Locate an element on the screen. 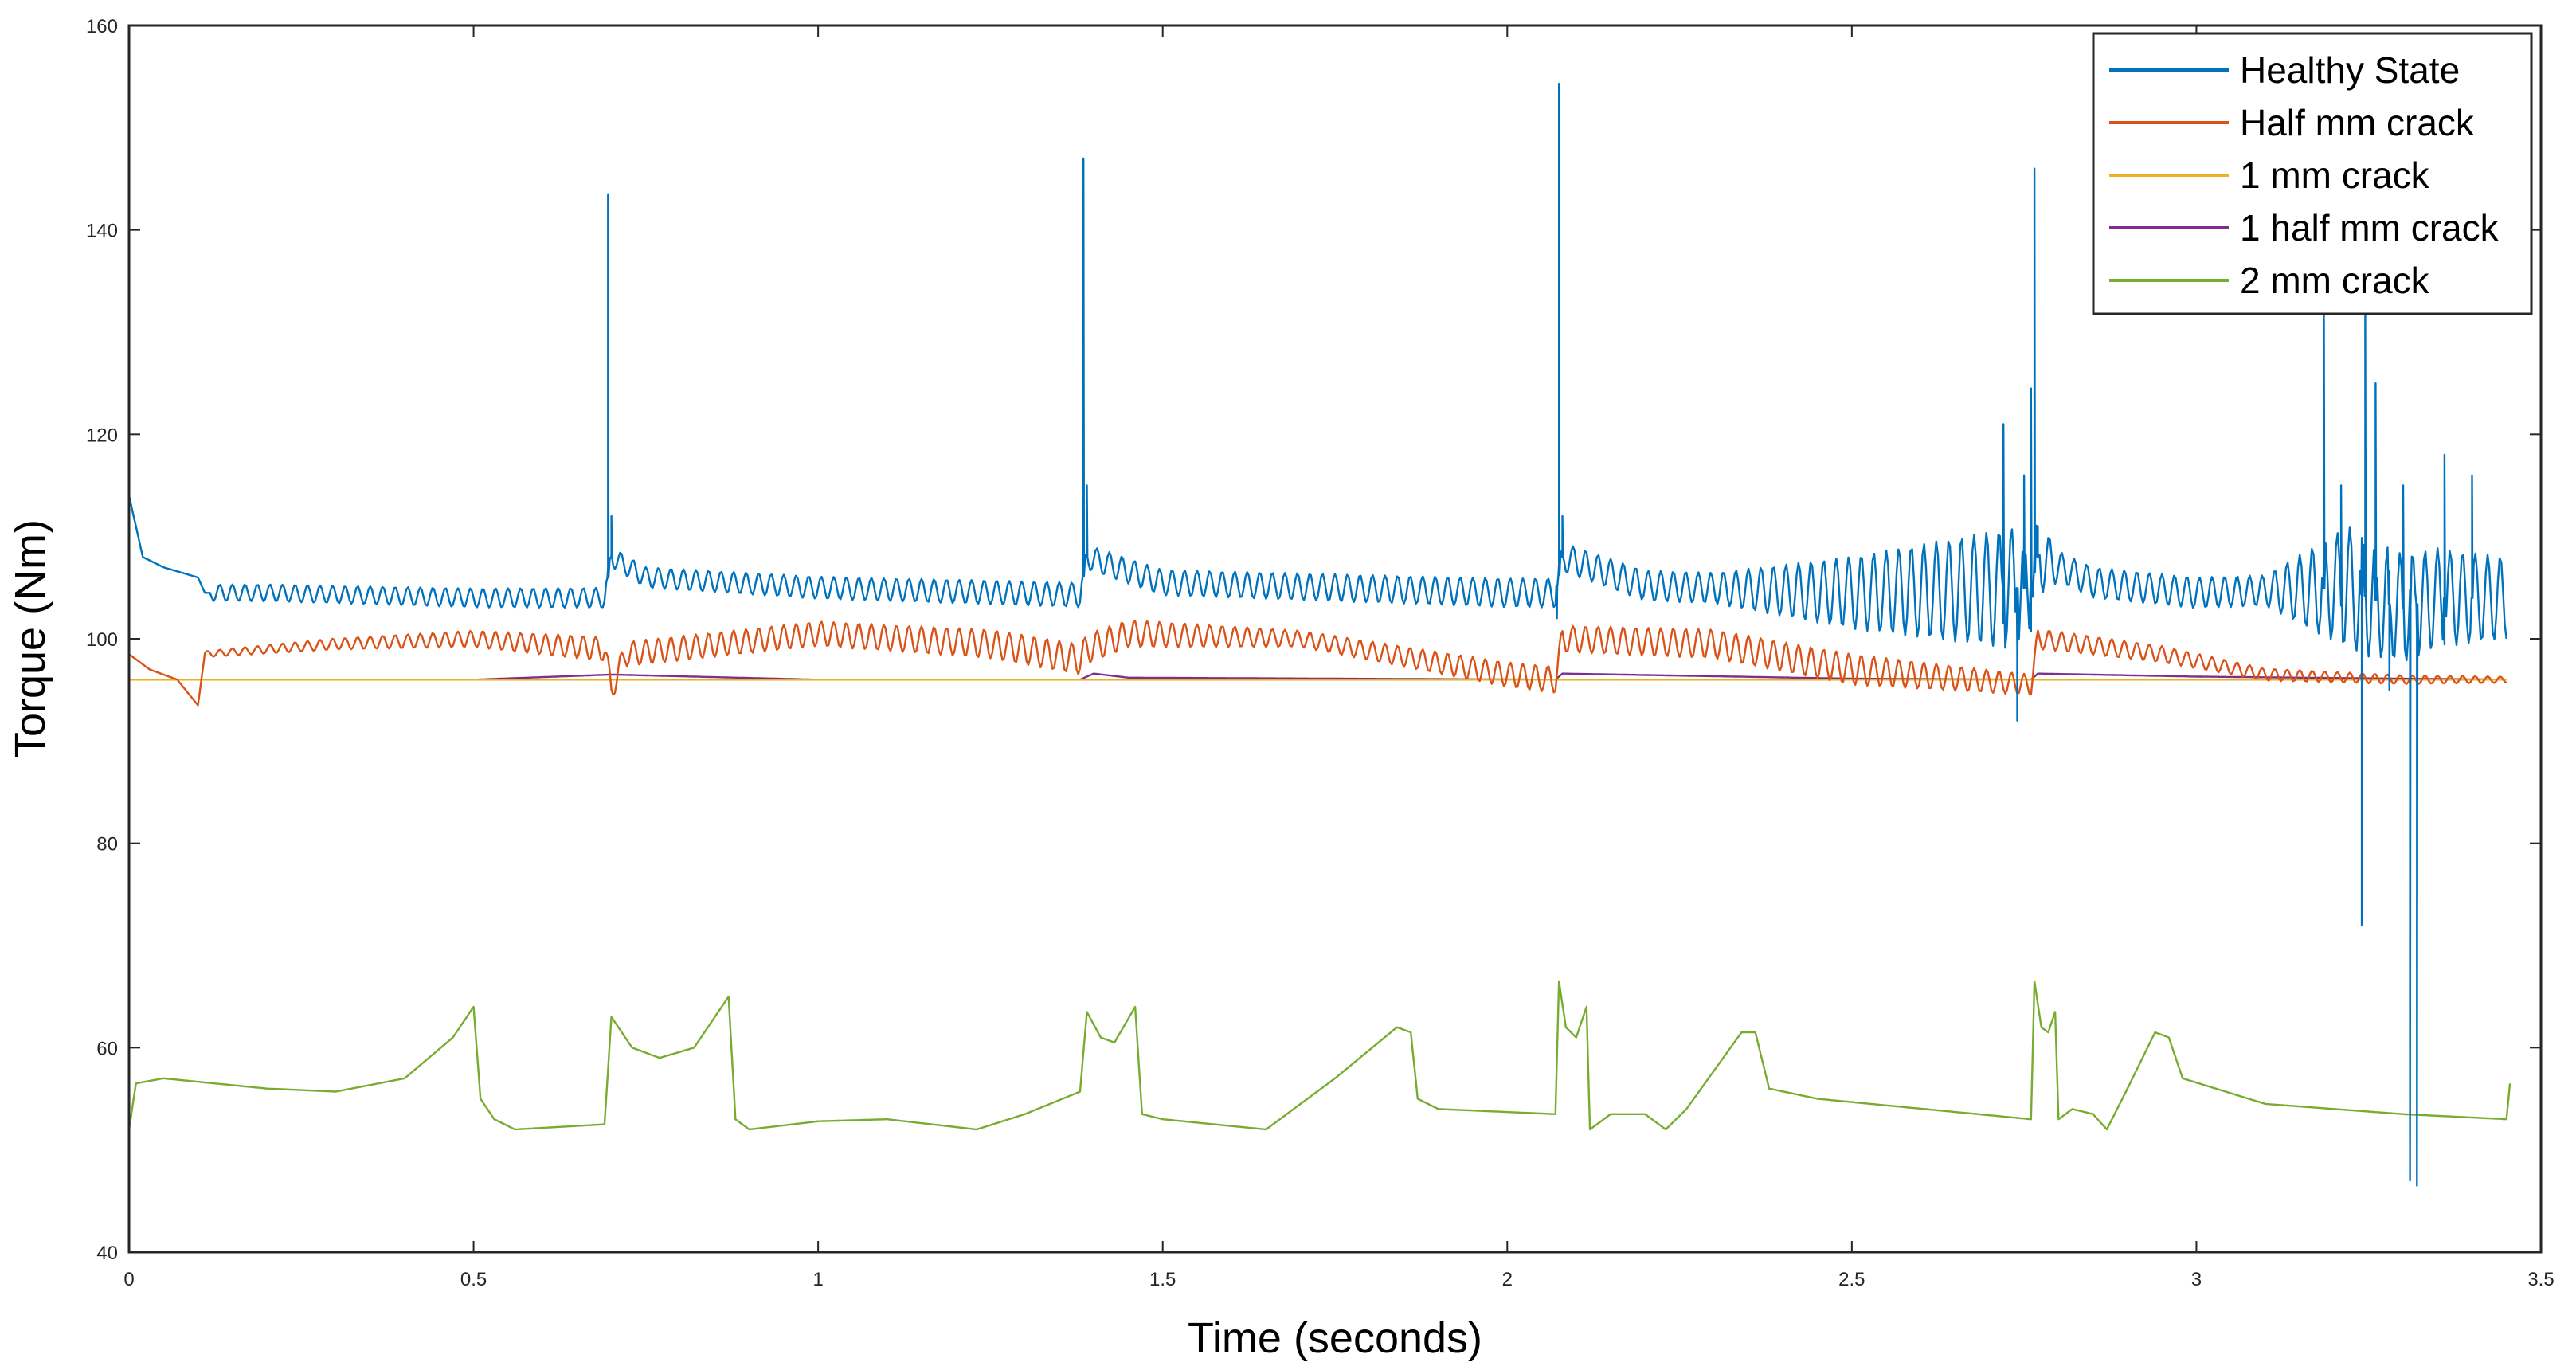 This screenshot has width=2576, height=1370. series-line-2-mm-crack is located at coordinates (1320, 1055).